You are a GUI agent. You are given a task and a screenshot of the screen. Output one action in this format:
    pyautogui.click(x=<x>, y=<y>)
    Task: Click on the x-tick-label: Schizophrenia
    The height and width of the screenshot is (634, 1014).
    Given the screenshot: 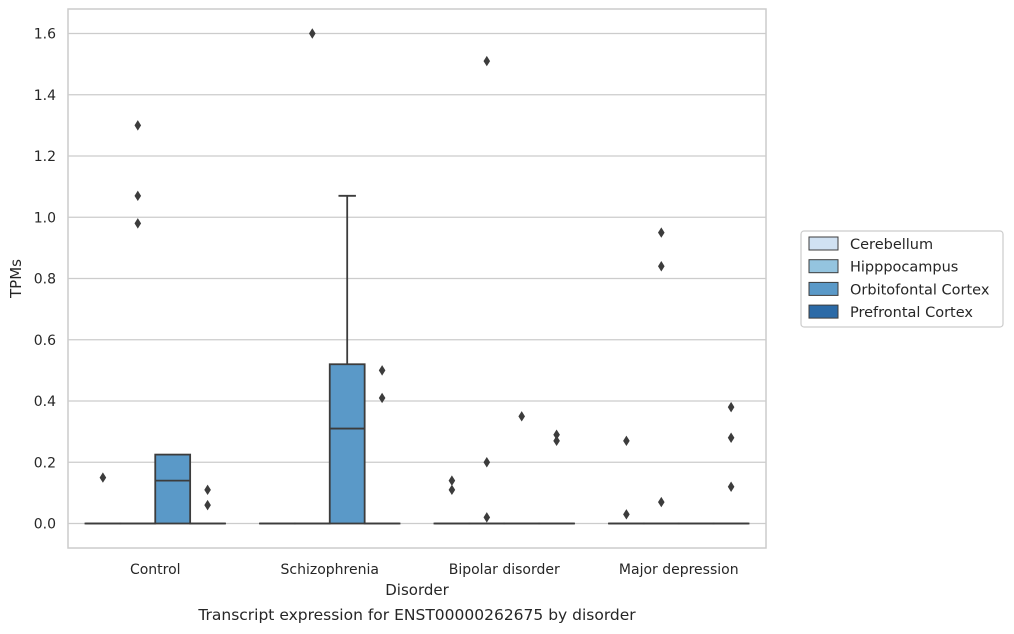 What is the action you would take?
    pyautogui.click(x=330, y=570)
    